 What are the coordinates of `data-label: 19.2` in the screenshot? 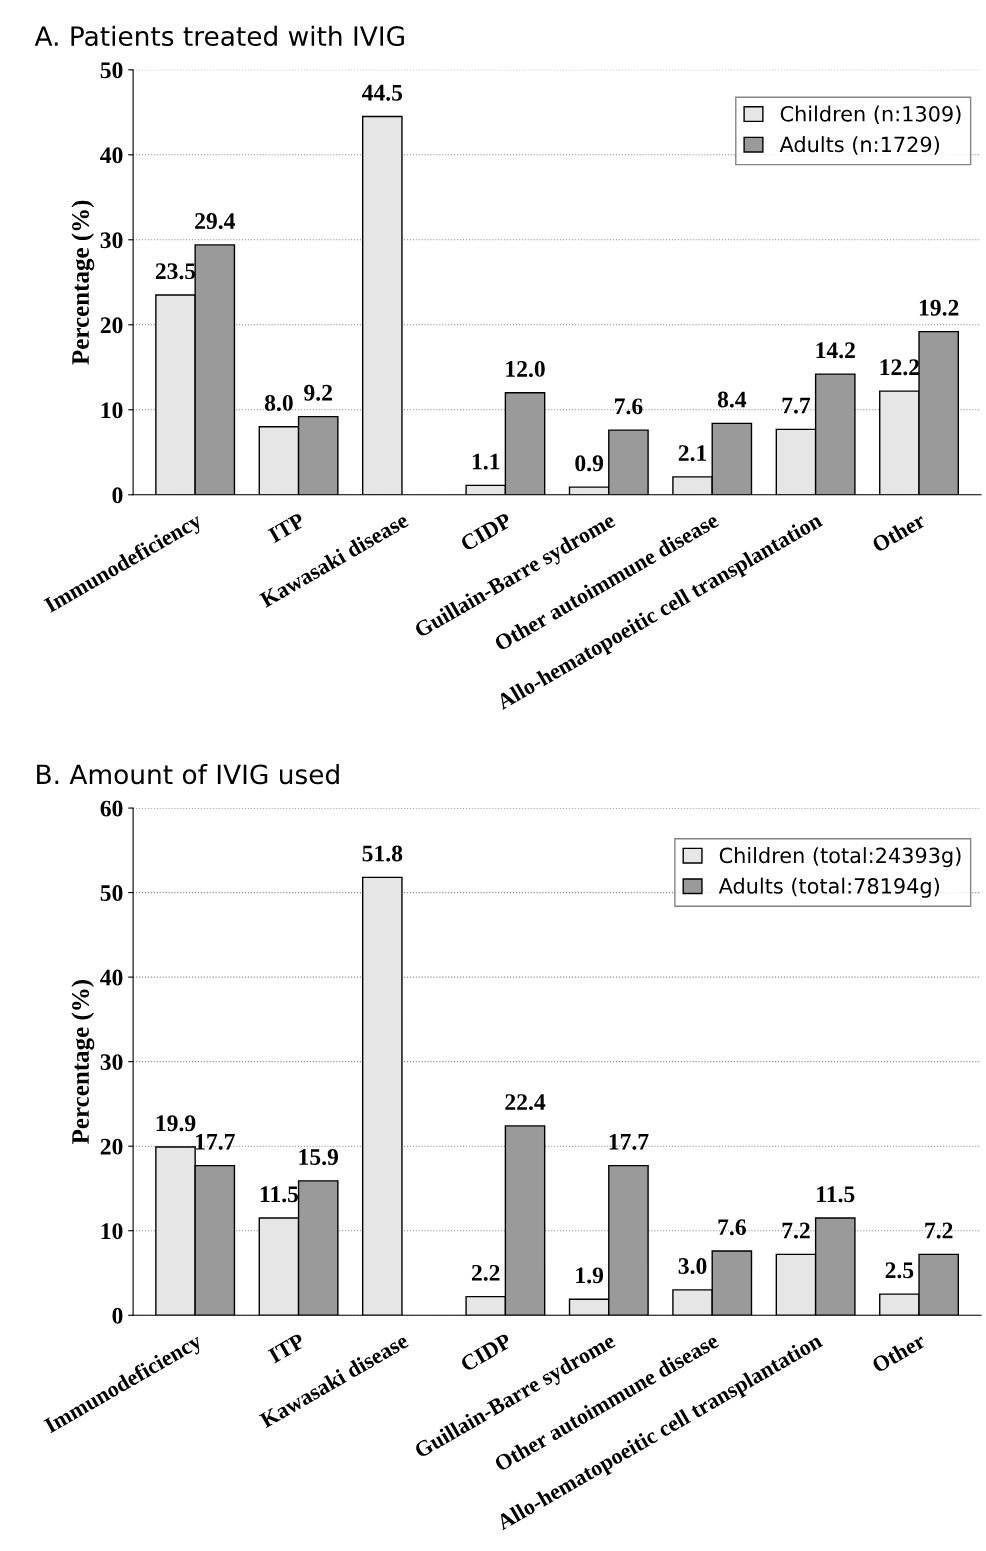 It's located at (939, 307).